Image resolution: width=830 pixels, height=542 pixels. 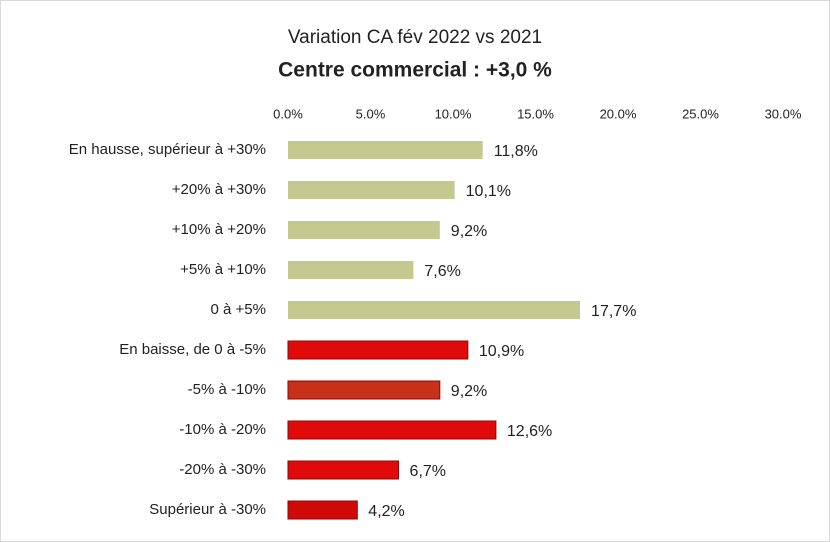 I want to click on x-tick-label: 30.0%, so click(x=783, y=113).